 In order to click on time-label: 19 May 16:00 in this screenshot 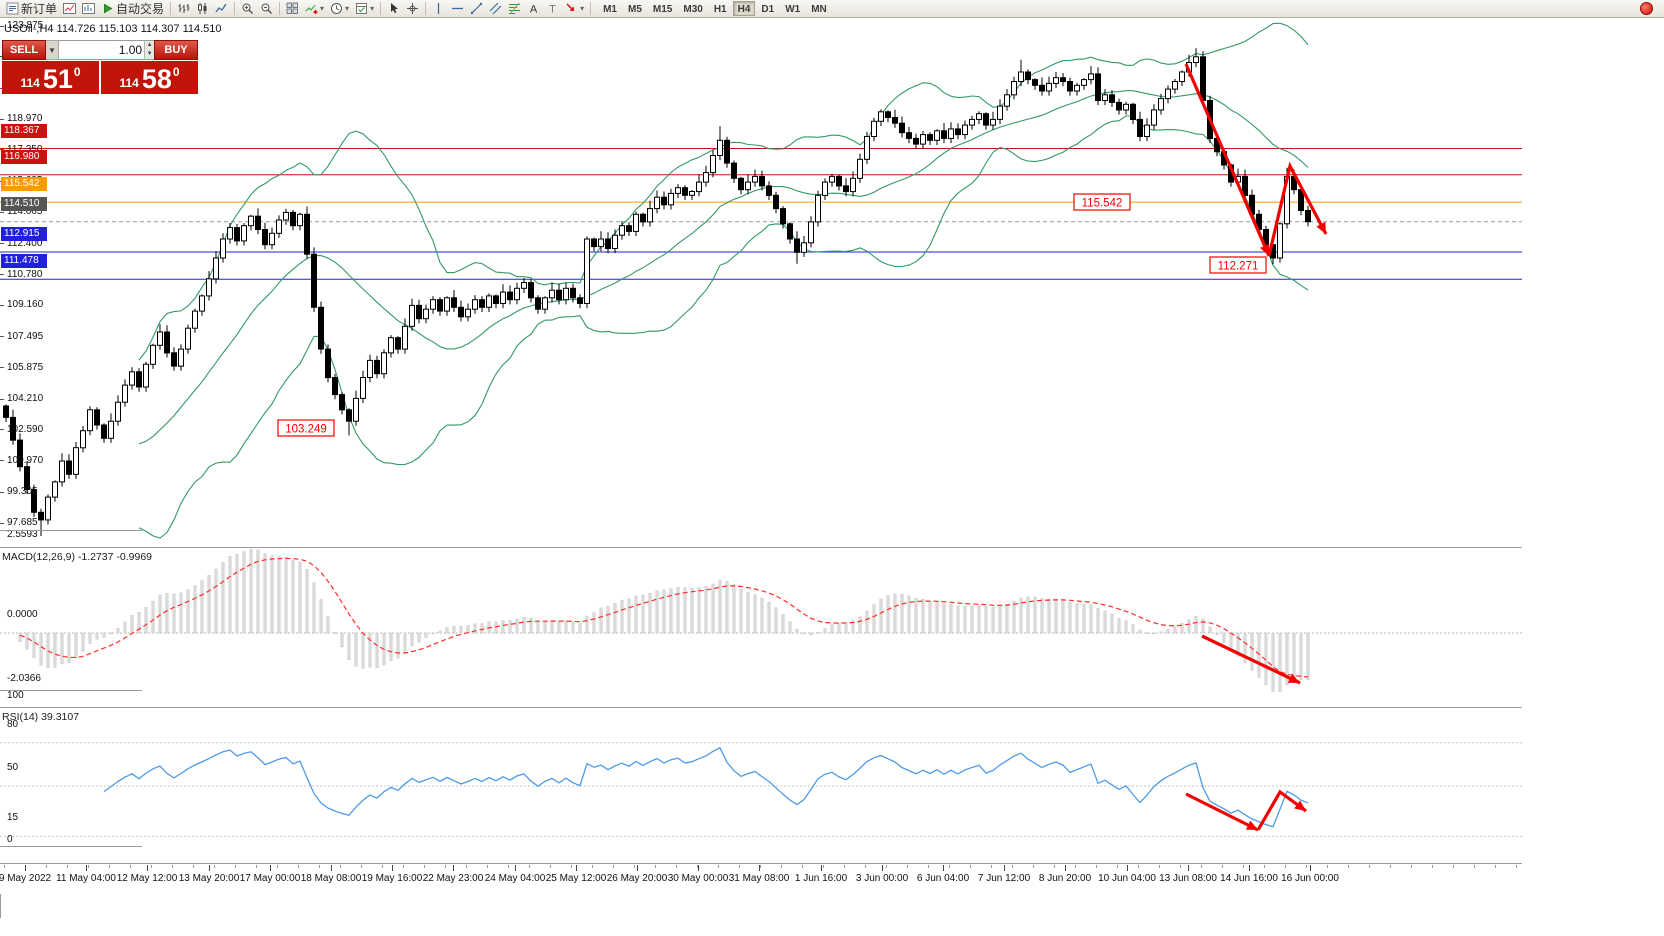, I will do `click(392, 878)`.